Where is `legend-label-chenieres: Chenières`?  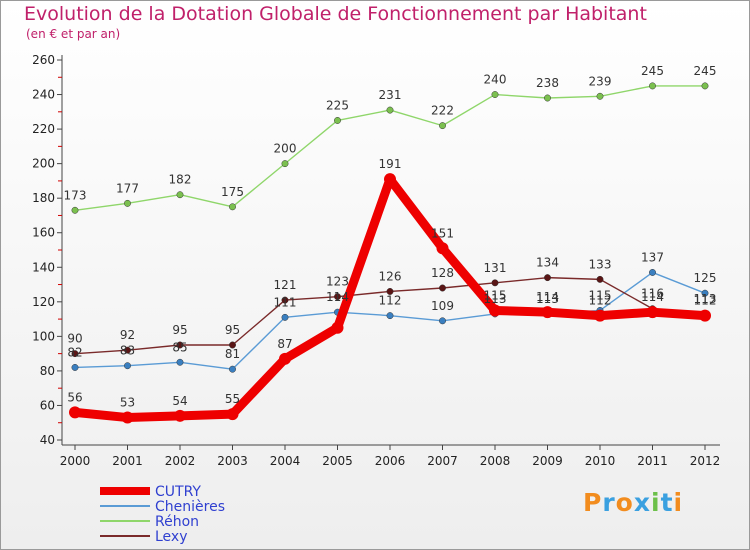
legend-label-chenieres: Chenières is located at coordinates (190, 506).